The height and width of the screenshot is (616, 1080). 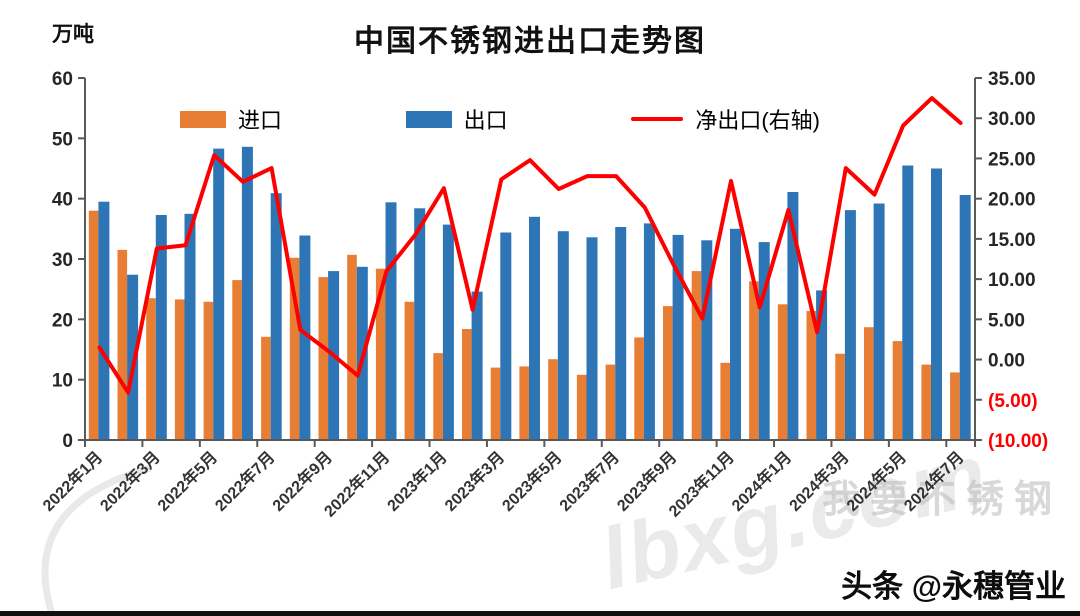 What do you see at coordinates (67, 441) in the screenshot?
I see `left-axis-tick-label: 0` at bounding box center [67, 441].